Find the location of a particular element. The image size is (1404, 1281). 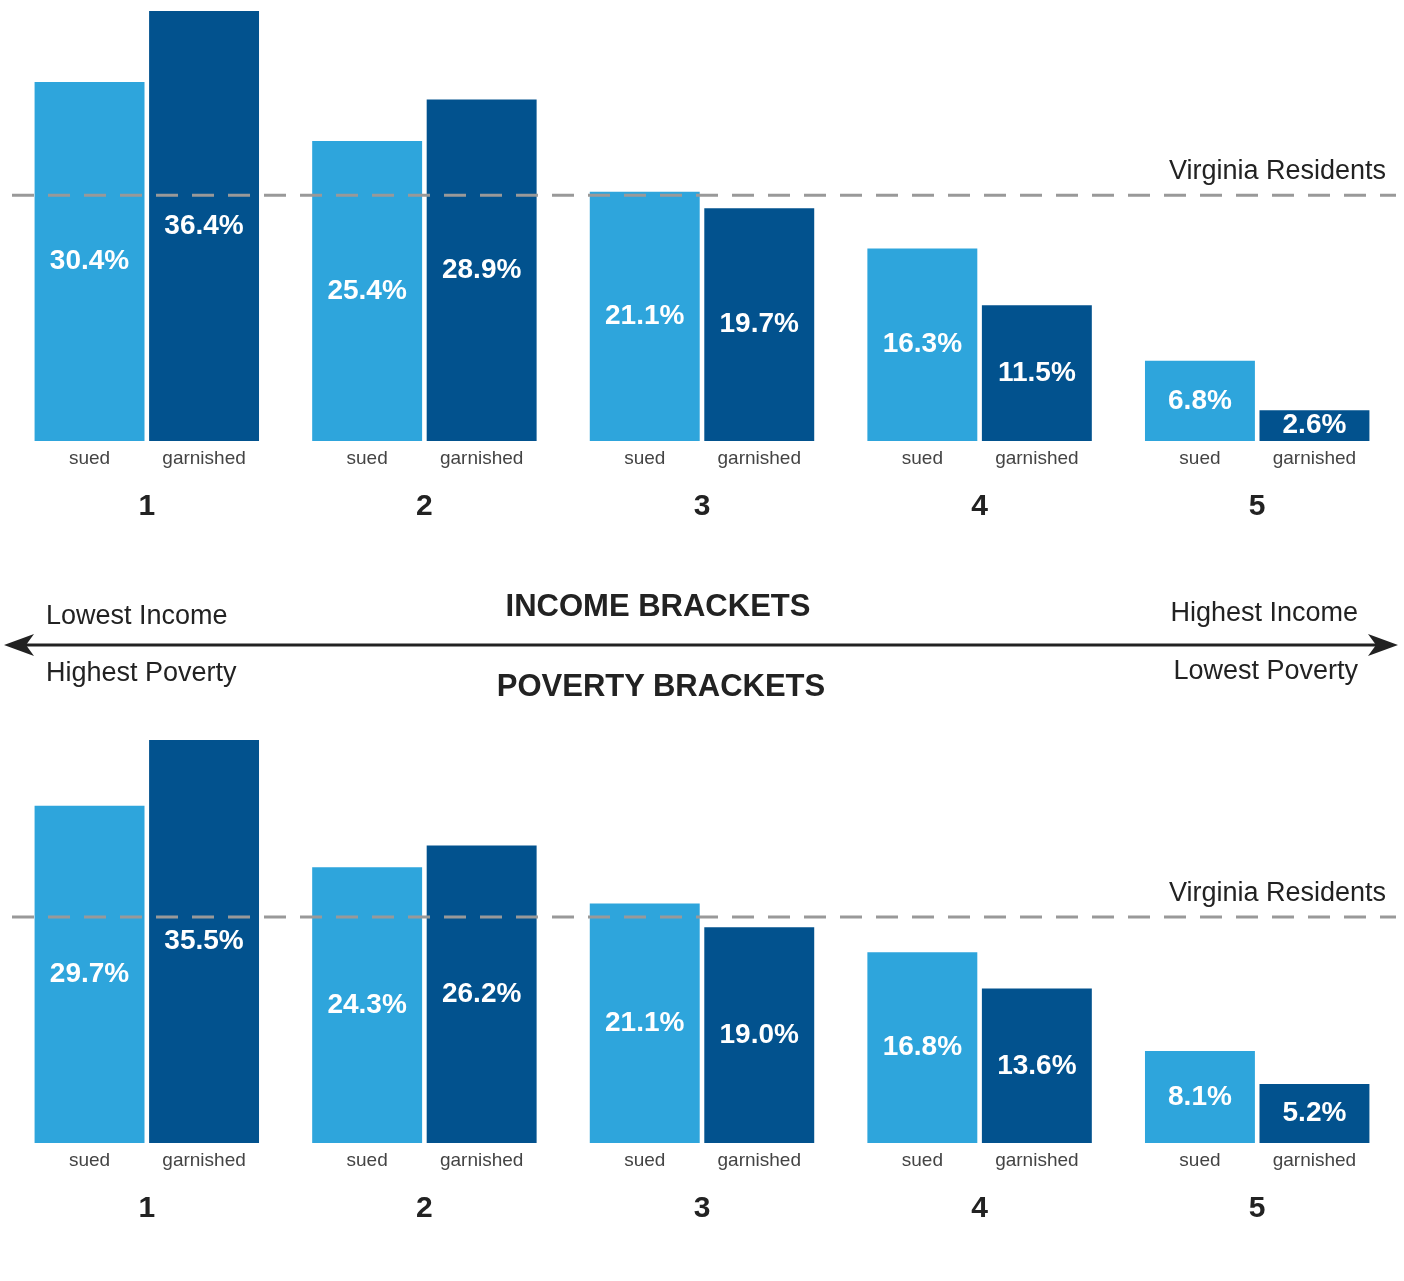

data-label: 26.2% is located at coordinates (481, 993).